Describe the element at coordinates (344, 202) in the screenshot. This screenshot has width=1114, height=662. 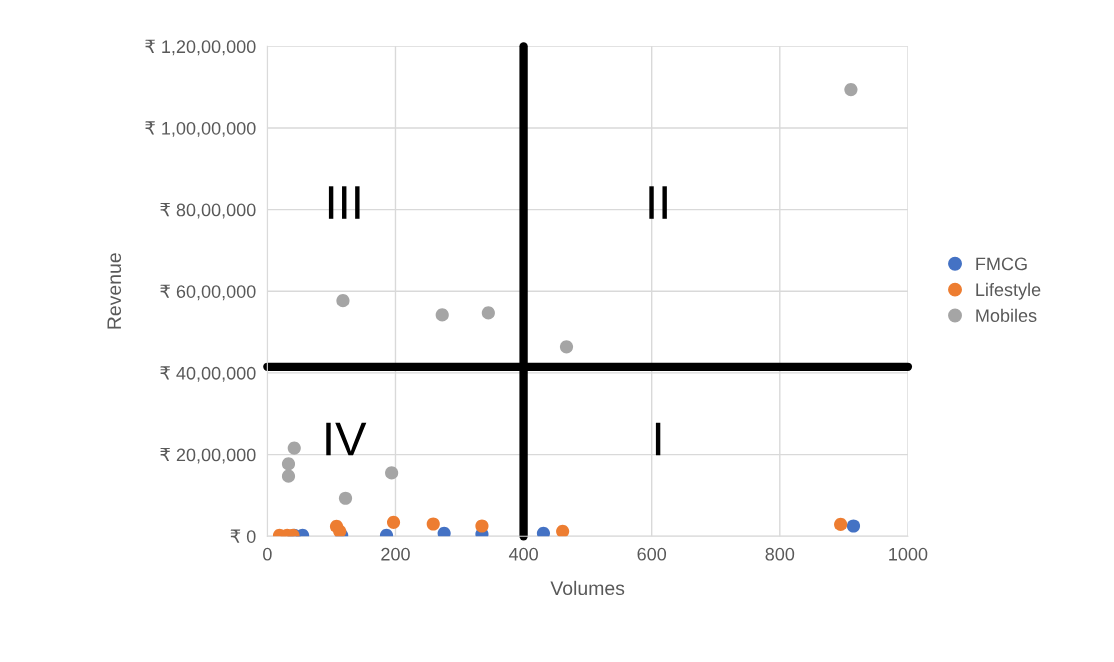
I see `annotation: III` at that location.